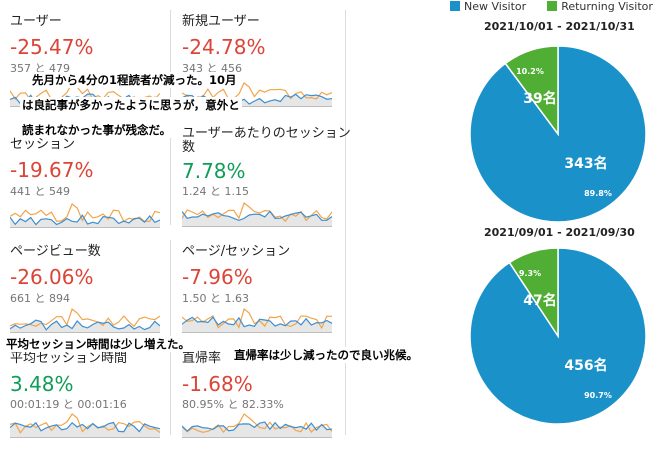  What do you see at coordinates (495, 6) in the screenshot?
I see `legend-new-label: New Visitor` at bounding box center [495, 6].